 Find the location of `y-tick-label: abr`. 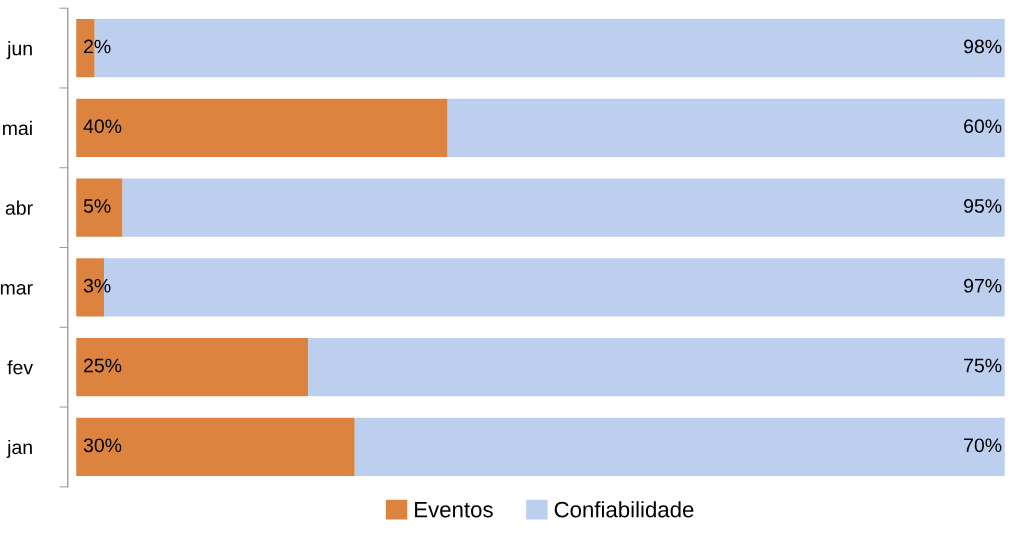

y-tick-label: abr is located at coordinates (19, 207).